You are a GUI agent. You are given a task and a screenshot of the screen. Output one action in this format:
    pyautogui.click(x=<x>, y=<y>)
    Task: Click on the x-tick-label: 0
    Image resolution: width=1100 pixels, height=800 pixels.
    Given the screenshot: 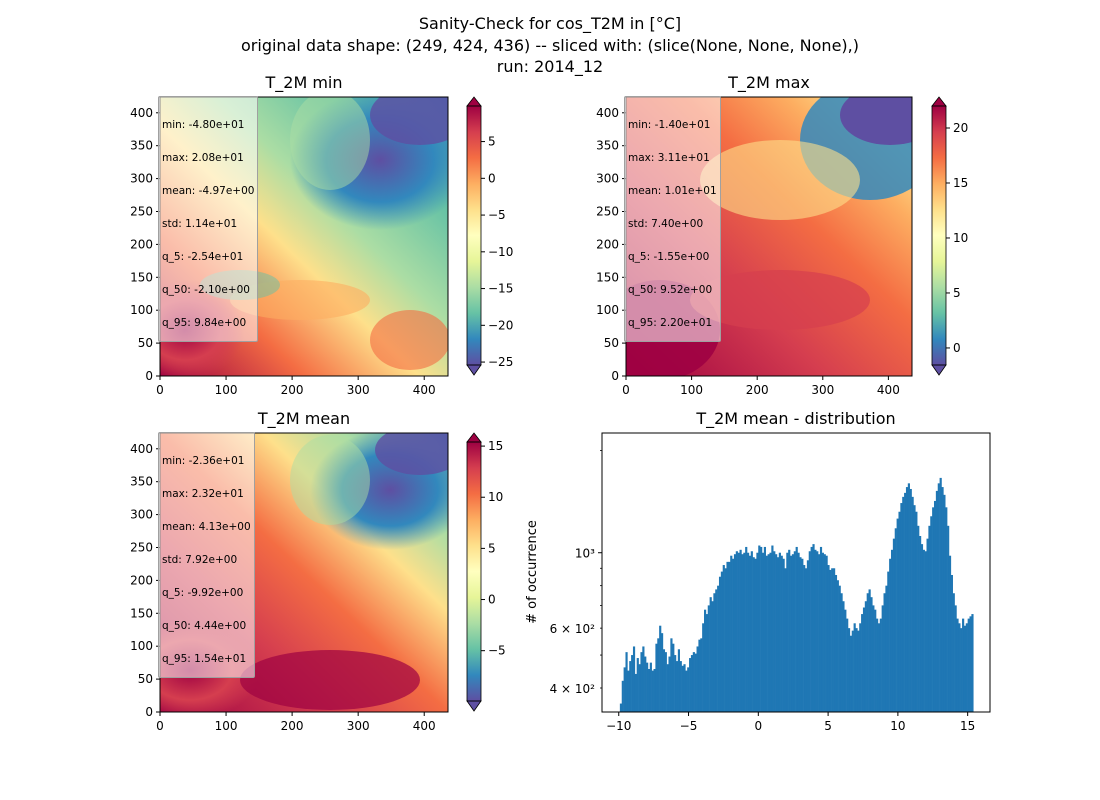 What is the action you would take?
    pyautogui.click(x=160, y=390)
    